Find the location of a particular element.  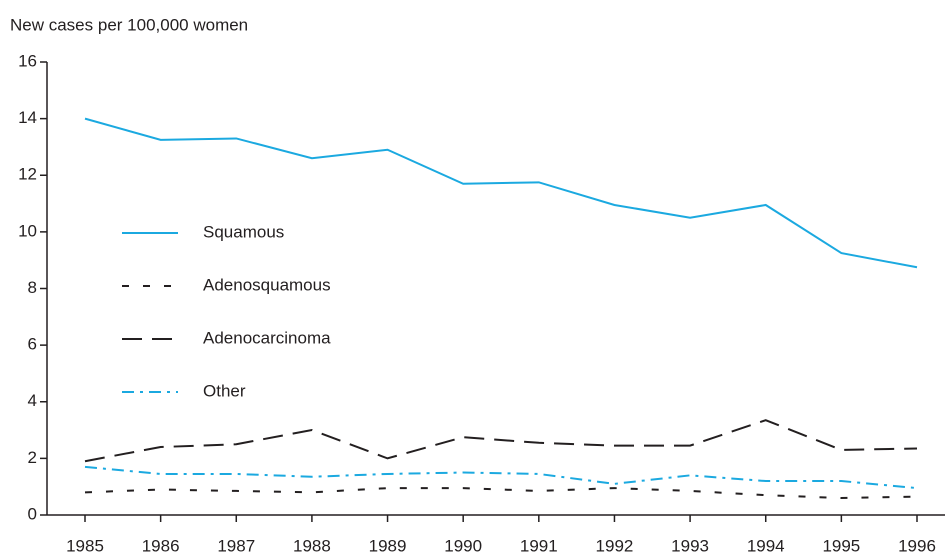

y-tick-label: 4 is located at coordinates (32, 400).